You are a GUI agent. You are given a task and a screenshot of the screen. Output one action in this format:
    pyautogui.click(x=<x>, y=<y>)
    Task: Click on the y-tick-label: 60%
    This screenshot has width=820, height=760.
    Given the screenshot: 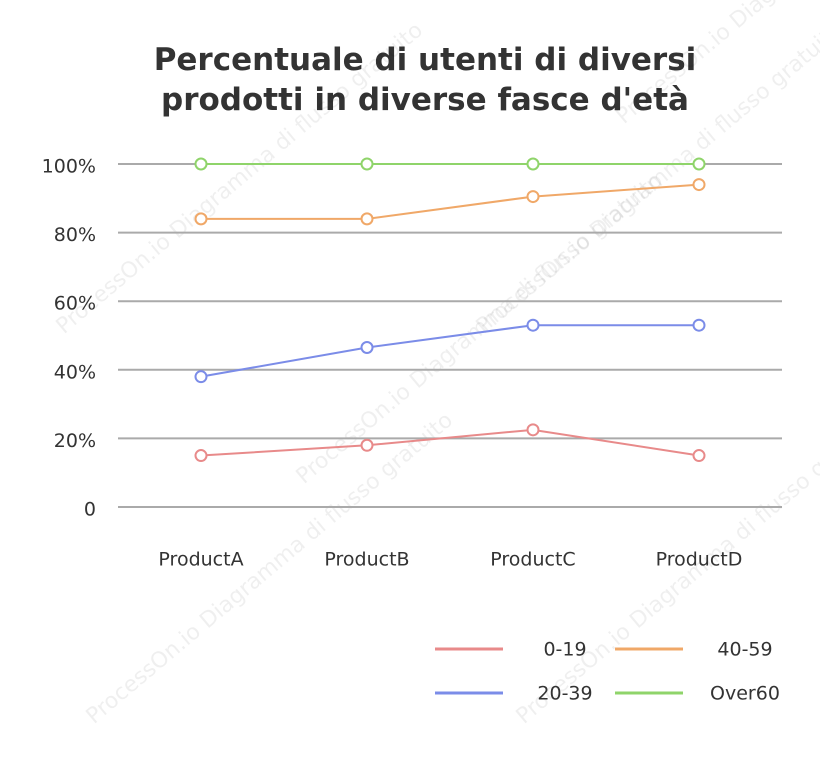 What is the action you would take?
    pyautogui.click(x=75, y=304)
    